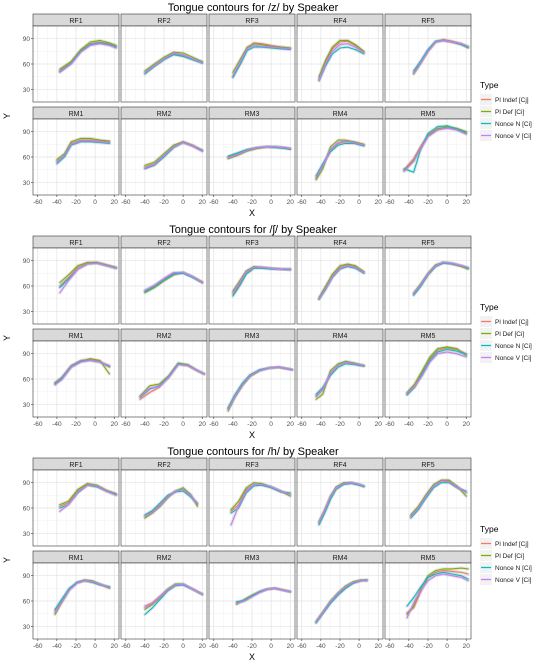 This screenshot has width=550, height=670. Describe the element at coordinates (253, 8) in the screenshot. I see `chart-title: Tongue contours for /z/ by Speaker` at that location.